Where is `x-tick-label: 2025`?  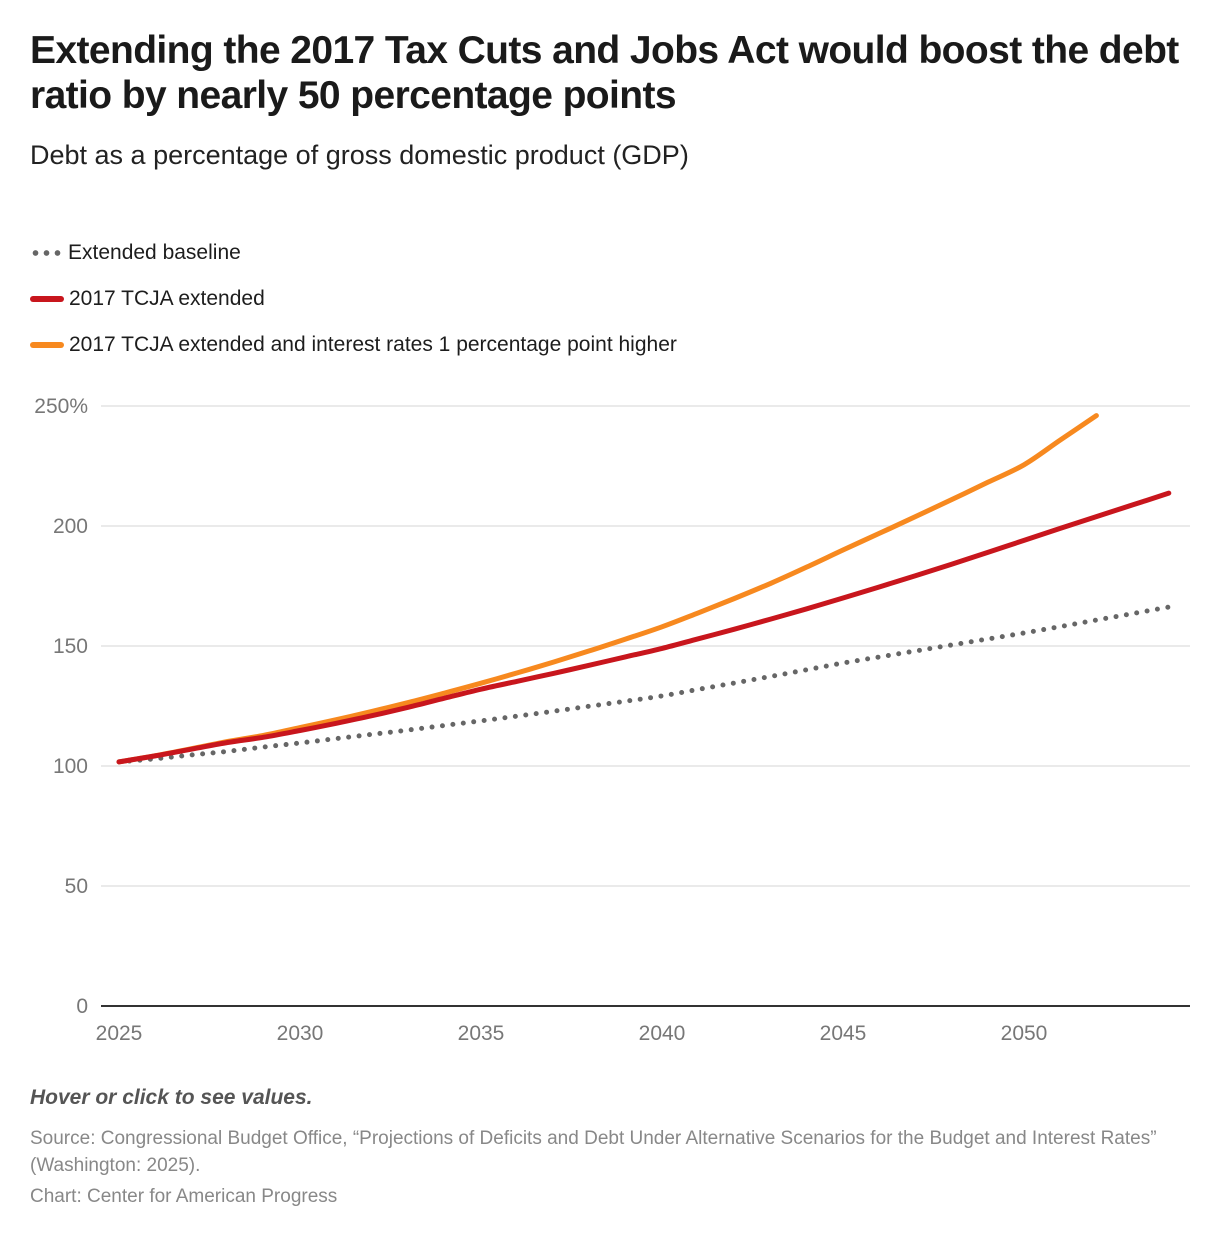
x-tick-label: 2025 is located at coordinates (119, 1033).